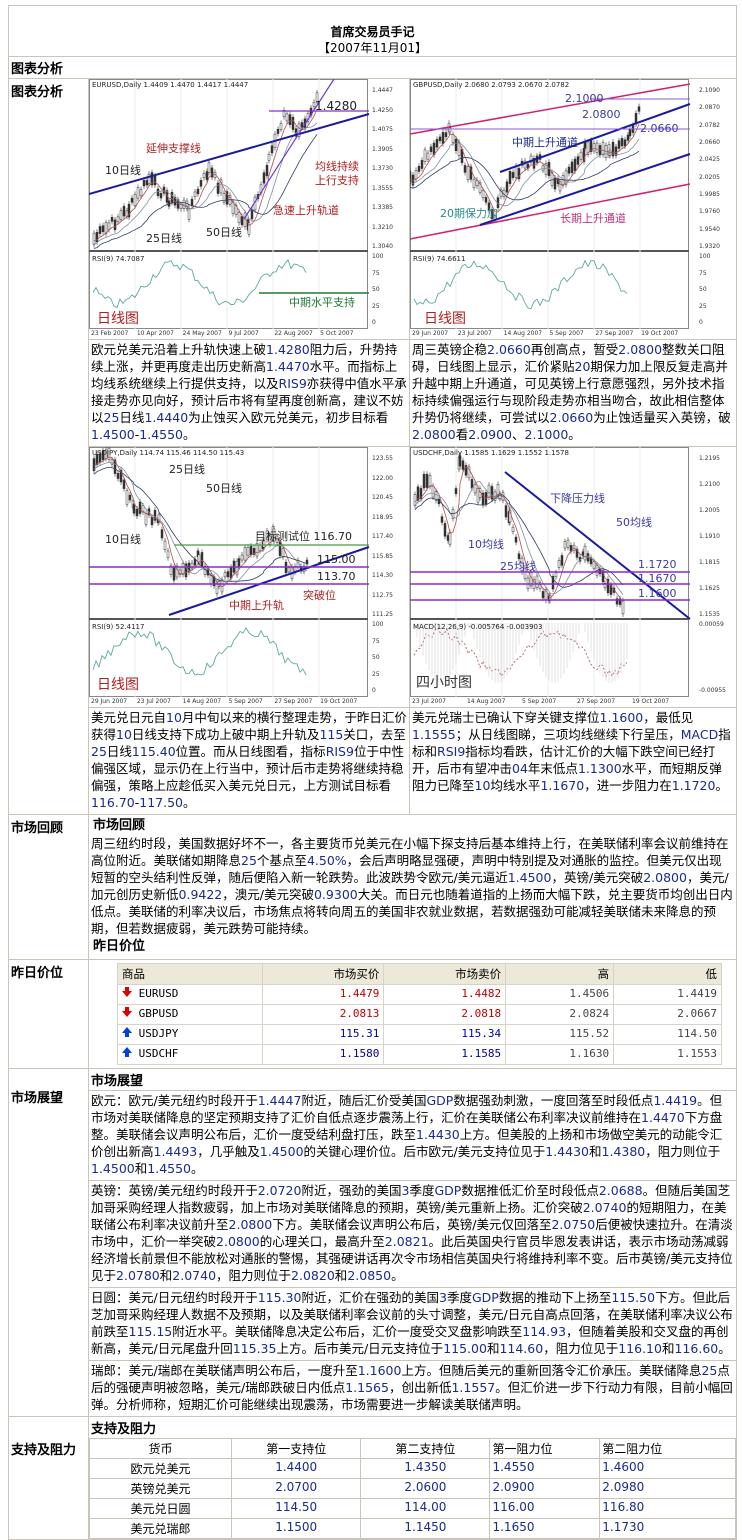 The image size is (742, 1540). Describe the element at coordinates (382, 575) in the screenshot. I see `y-tick-label: 114.30` at that location.